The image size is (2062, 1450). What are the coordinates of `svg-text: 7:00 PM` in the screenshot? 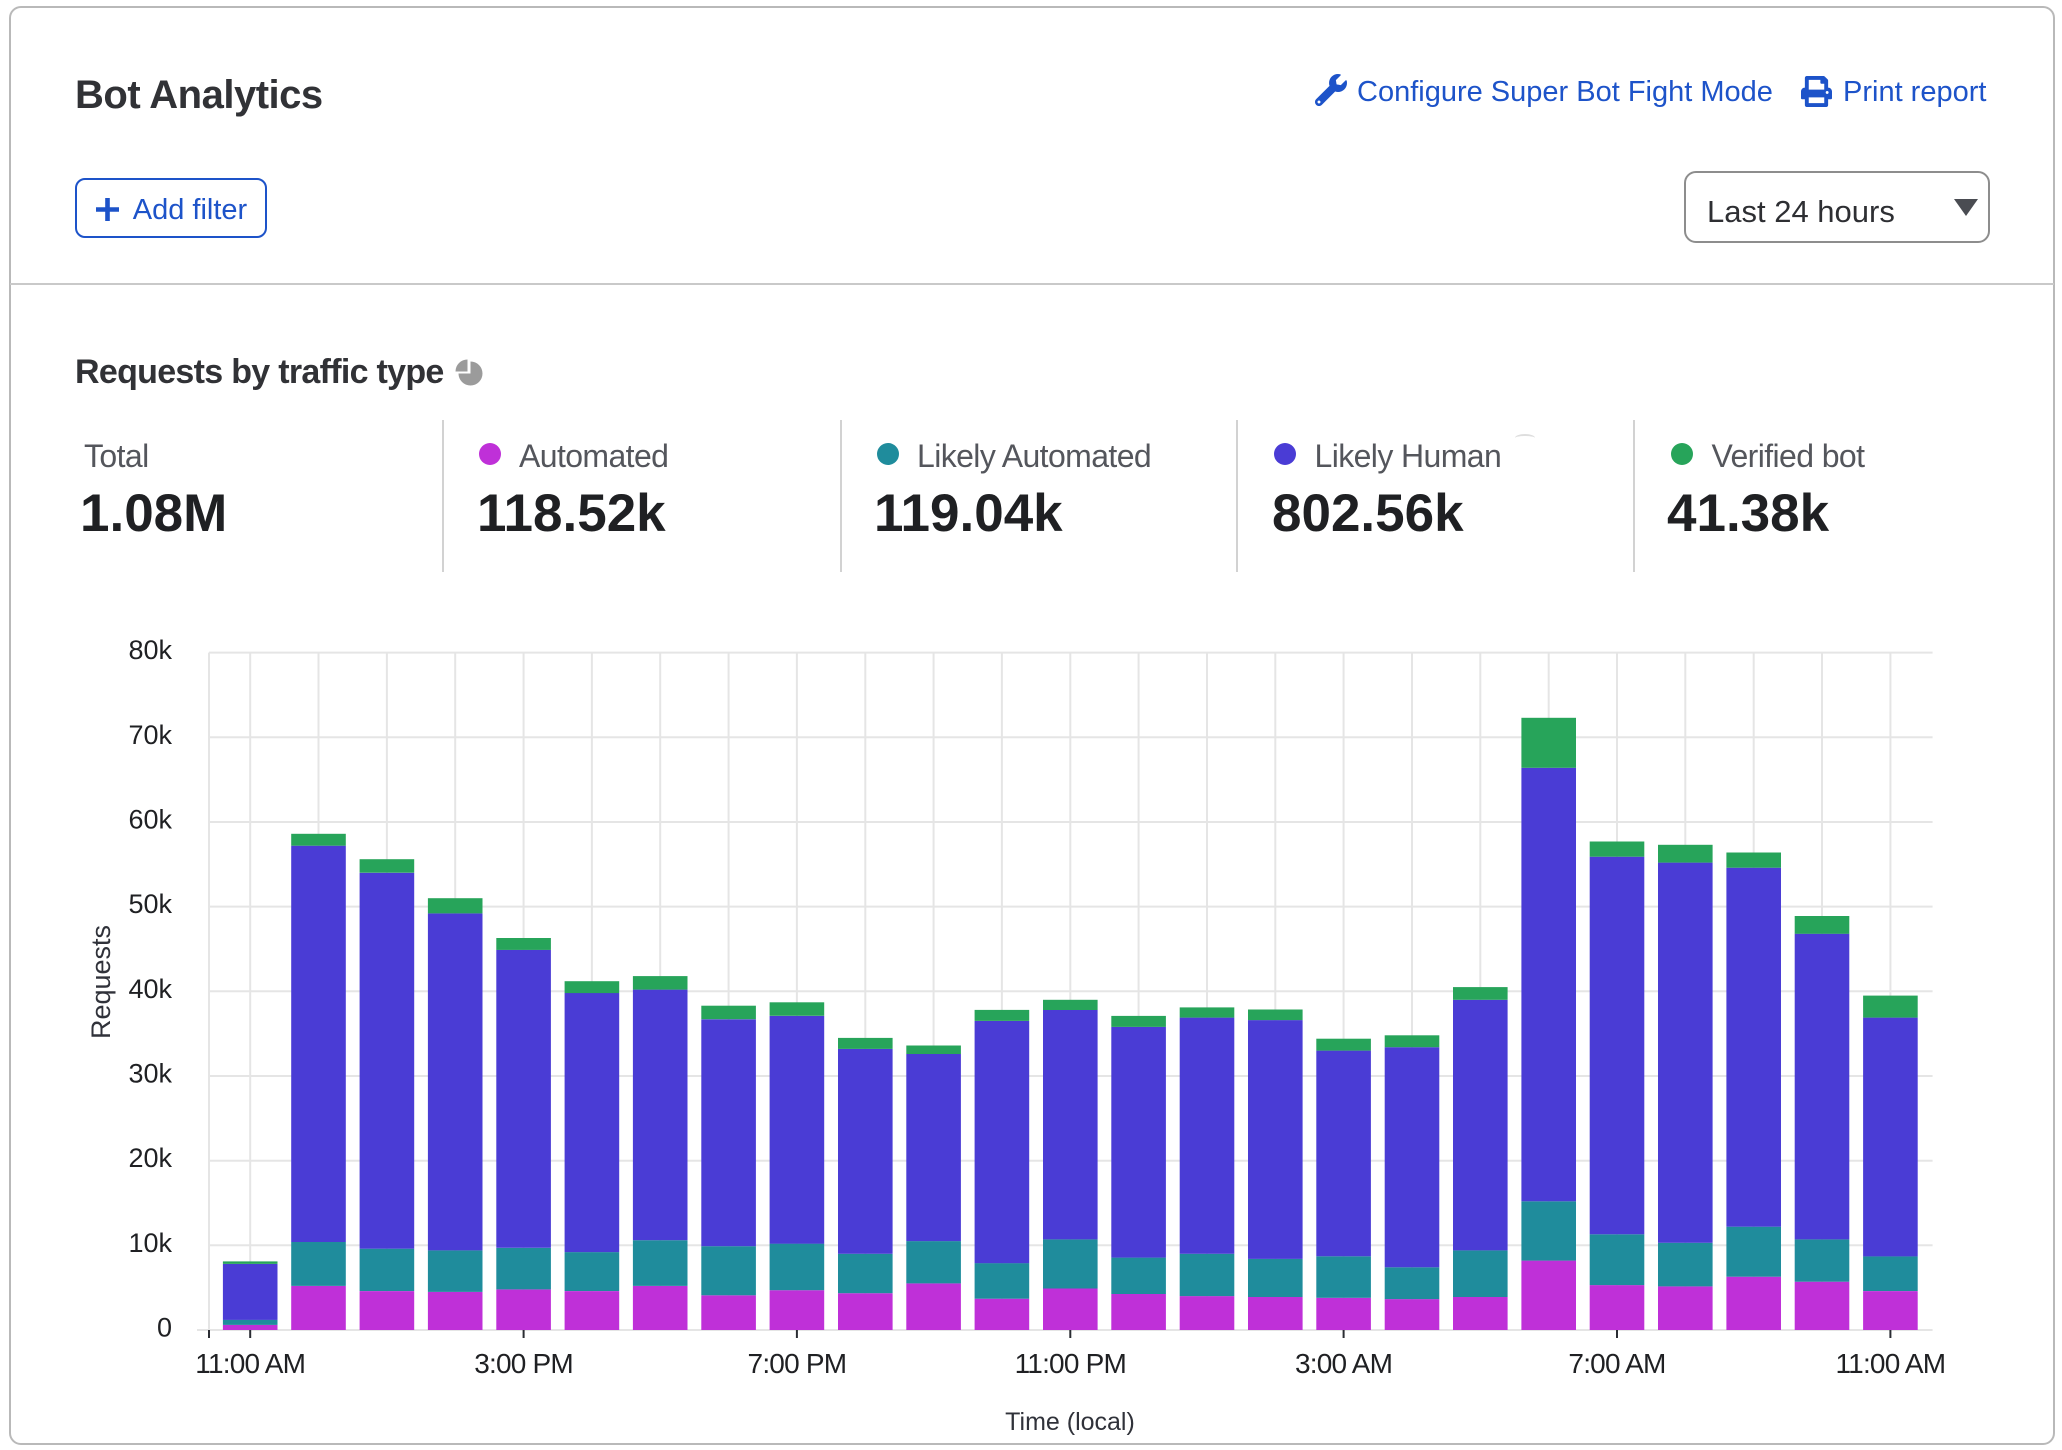 It's located at (797, 1363).